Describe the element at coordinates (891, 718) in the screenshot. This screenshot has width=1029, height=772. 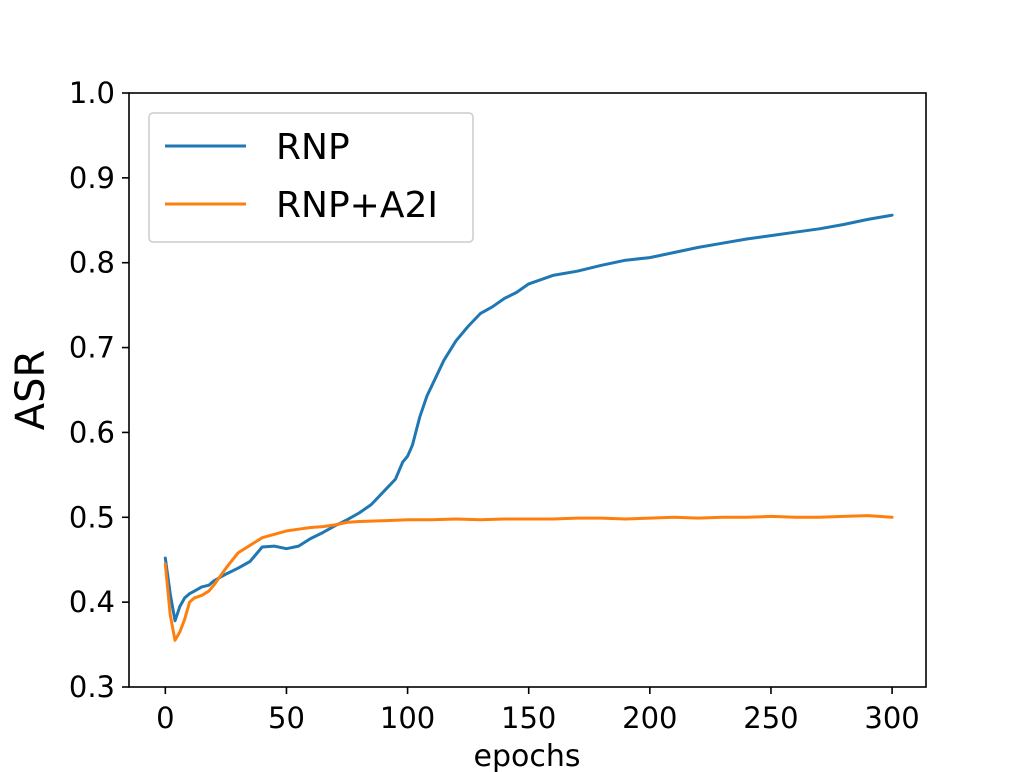
I see `x-tick-label: 300` at that location.